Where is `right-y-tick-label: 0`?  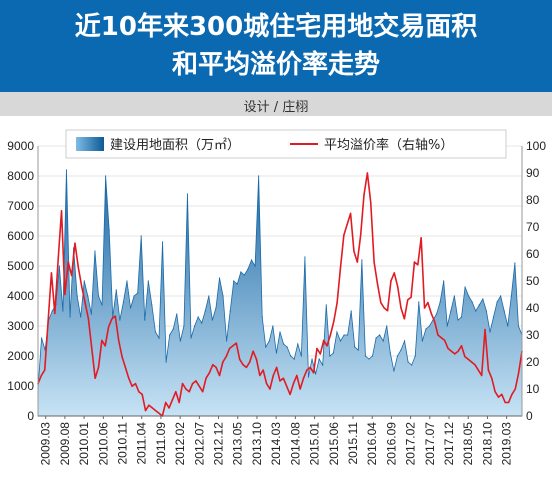
right-y-tick-label: 0 is located at coordinates (529, 416).